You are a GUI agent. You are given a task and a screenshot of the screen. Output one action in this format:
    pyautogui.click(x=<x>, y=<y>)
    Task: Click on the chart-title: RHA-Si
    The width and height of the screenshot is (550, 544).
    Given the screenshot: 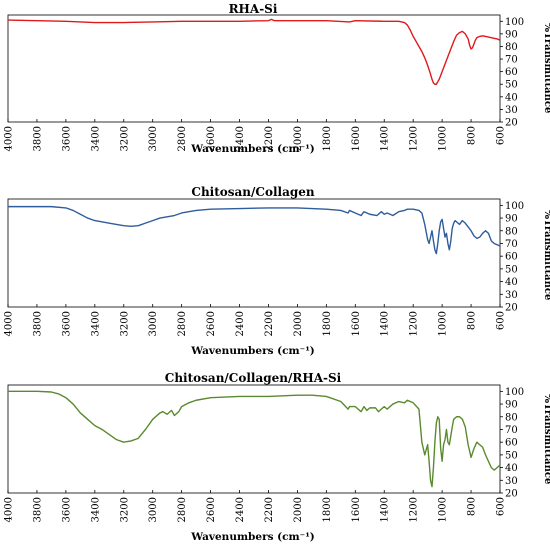 What is the action you would take?
    pyautogui.click(x=253, y=9)
    